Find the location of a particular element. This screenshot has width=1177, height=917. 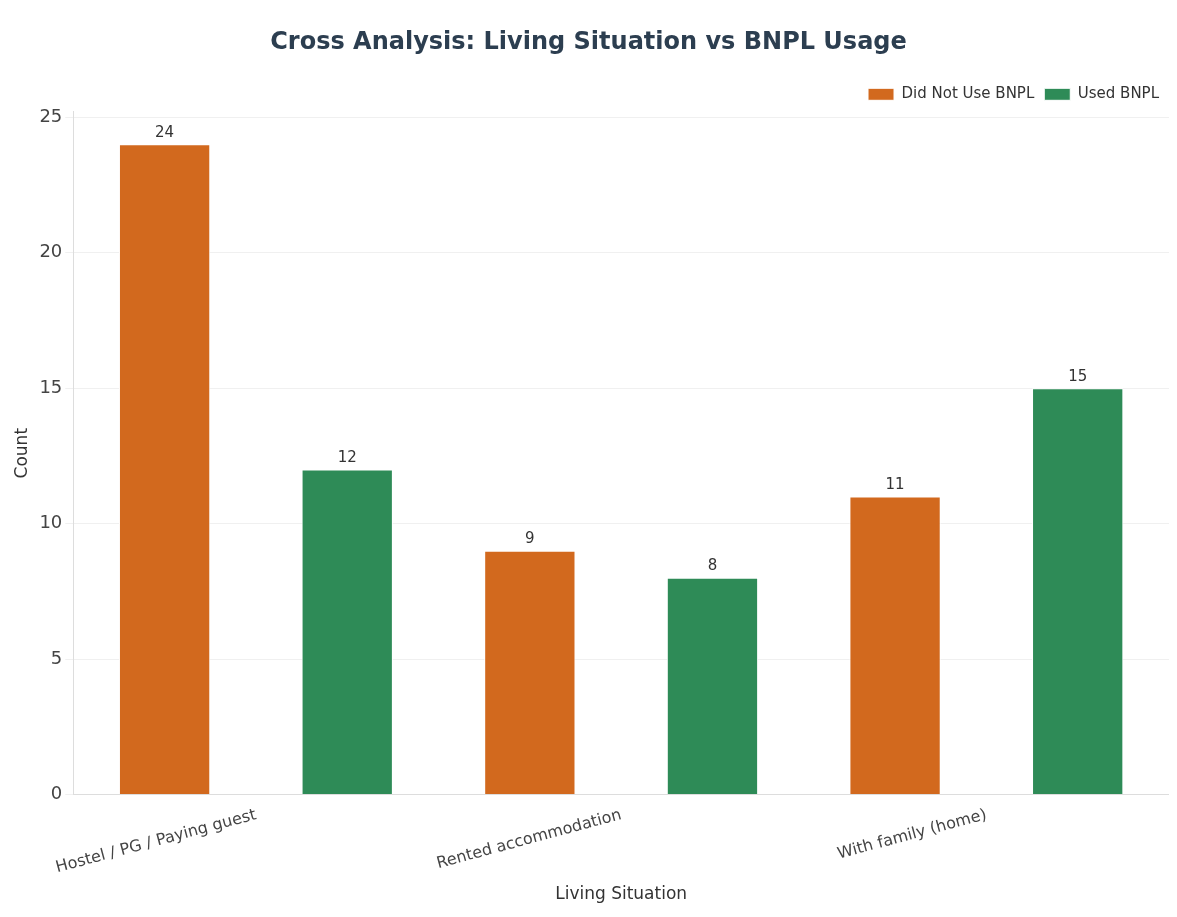

data-label: 11 is located at coordinates (895, 483).